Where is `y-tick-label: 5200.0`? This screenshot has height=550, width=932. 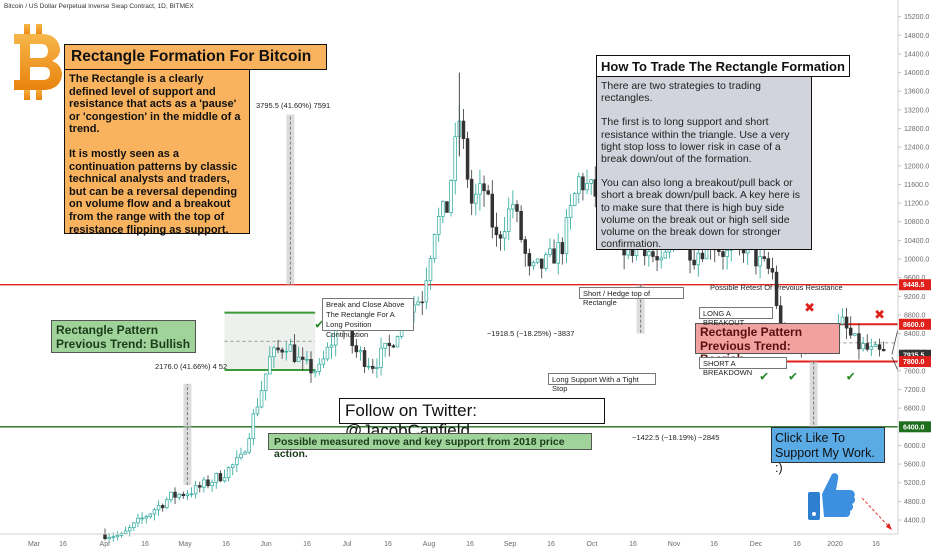 y-tick-label: 5200.0 is located at coordinates (915, 483).